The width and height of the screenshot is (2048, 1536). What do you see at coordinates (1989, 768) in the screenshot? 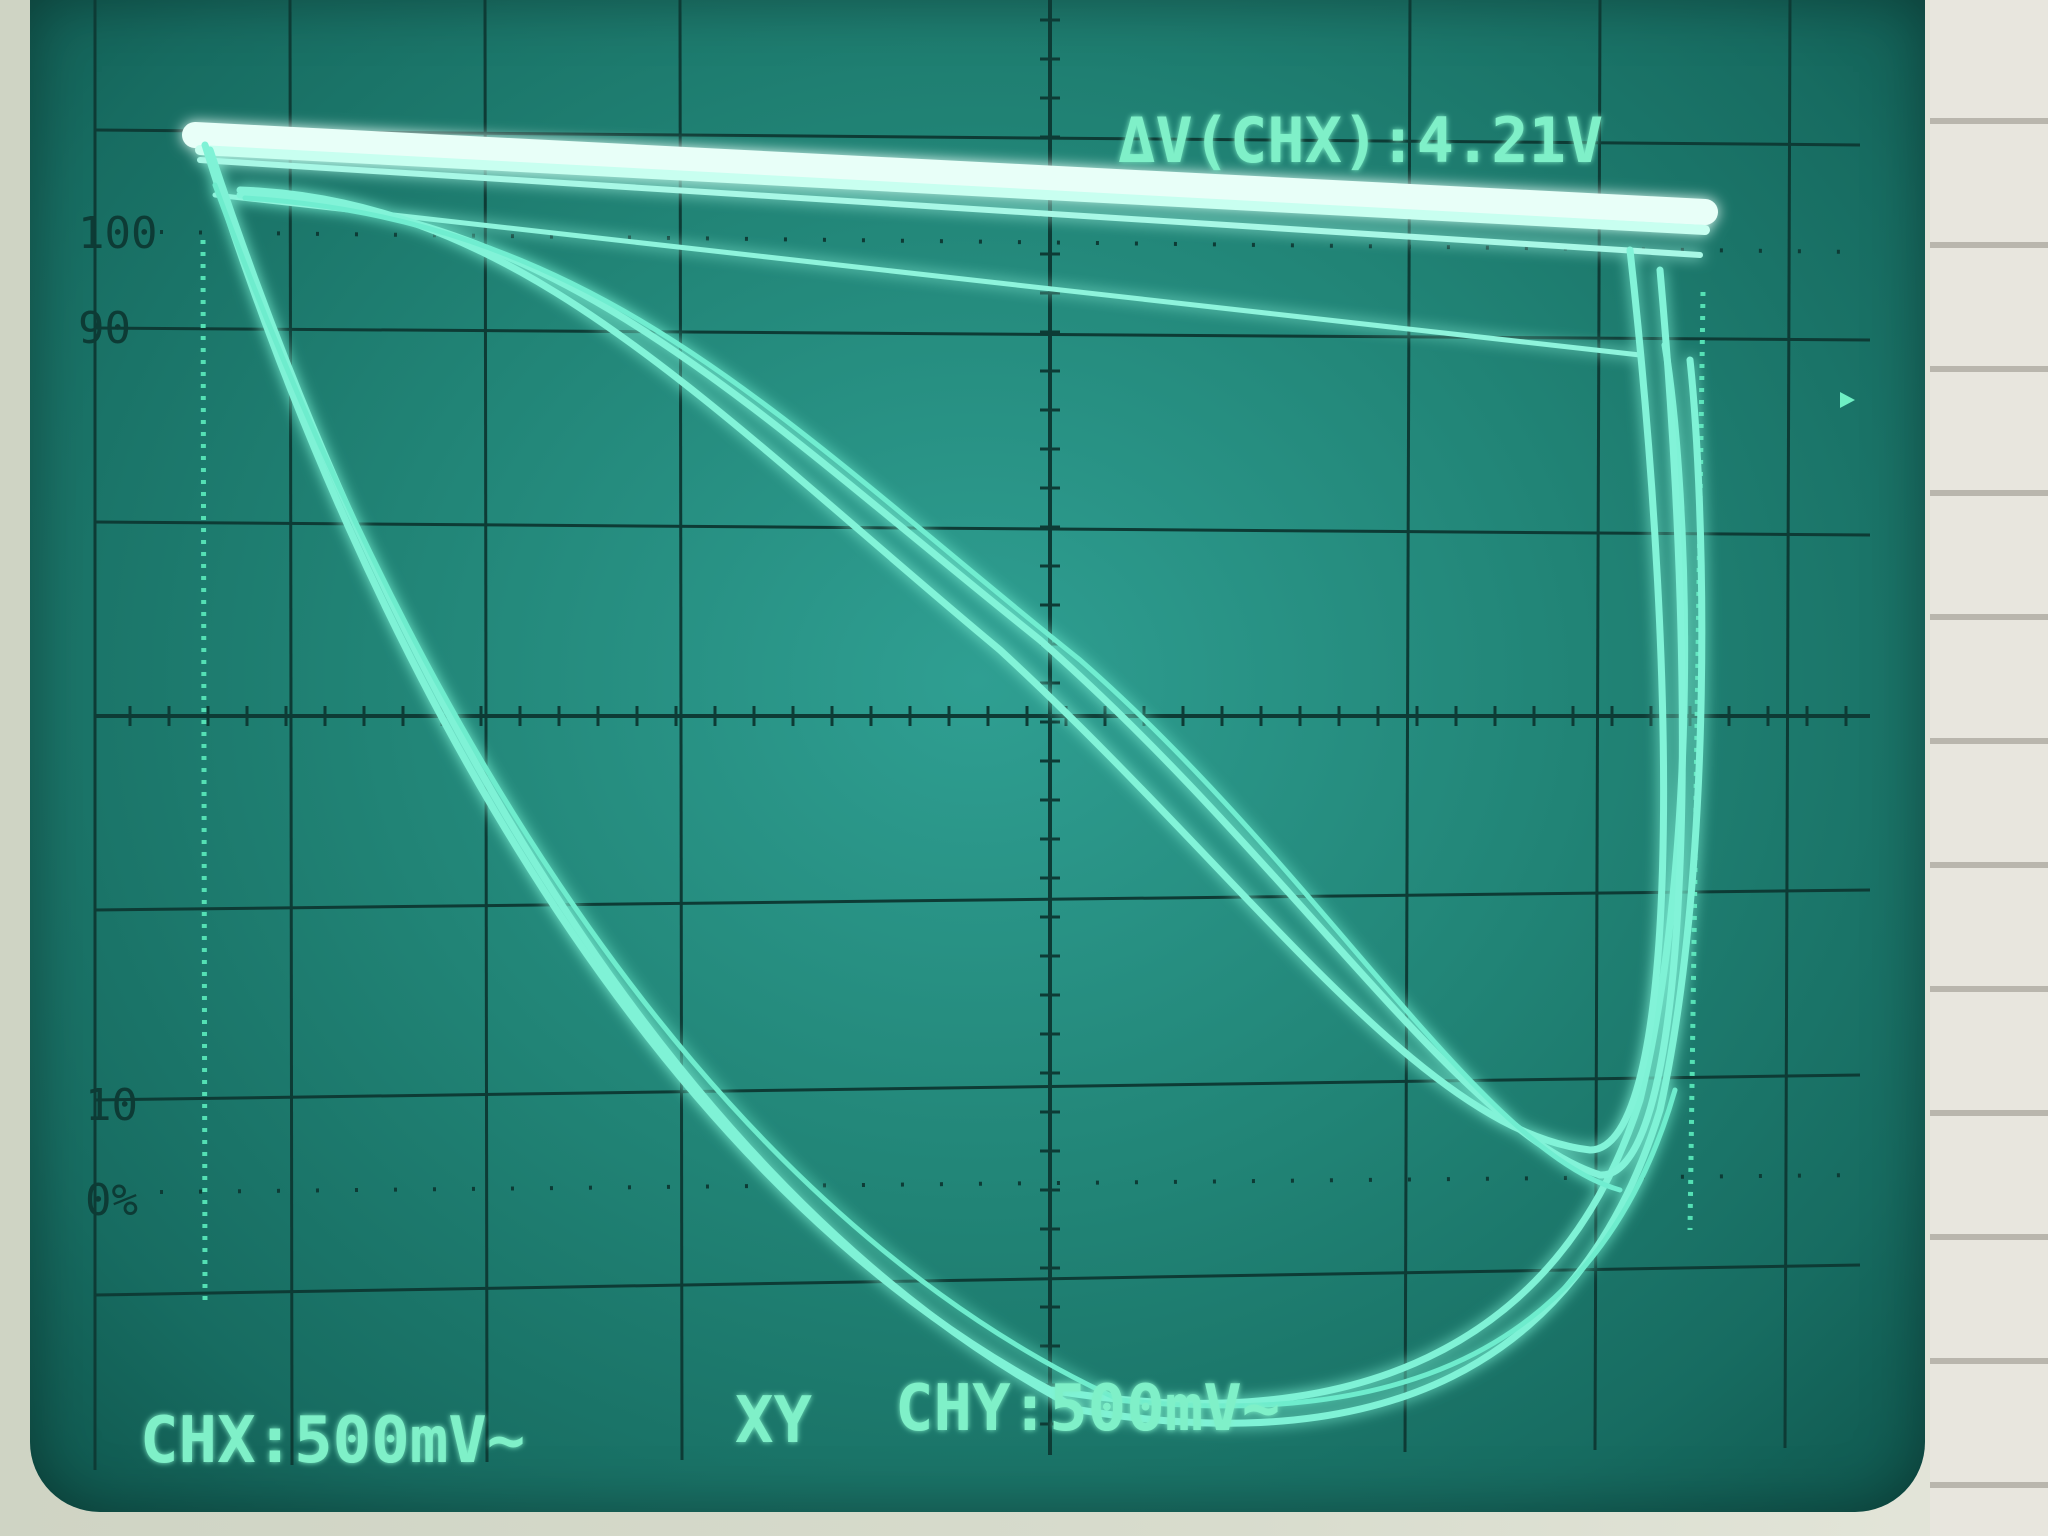
I see `background-wall` at bounding box center [1989, 768].